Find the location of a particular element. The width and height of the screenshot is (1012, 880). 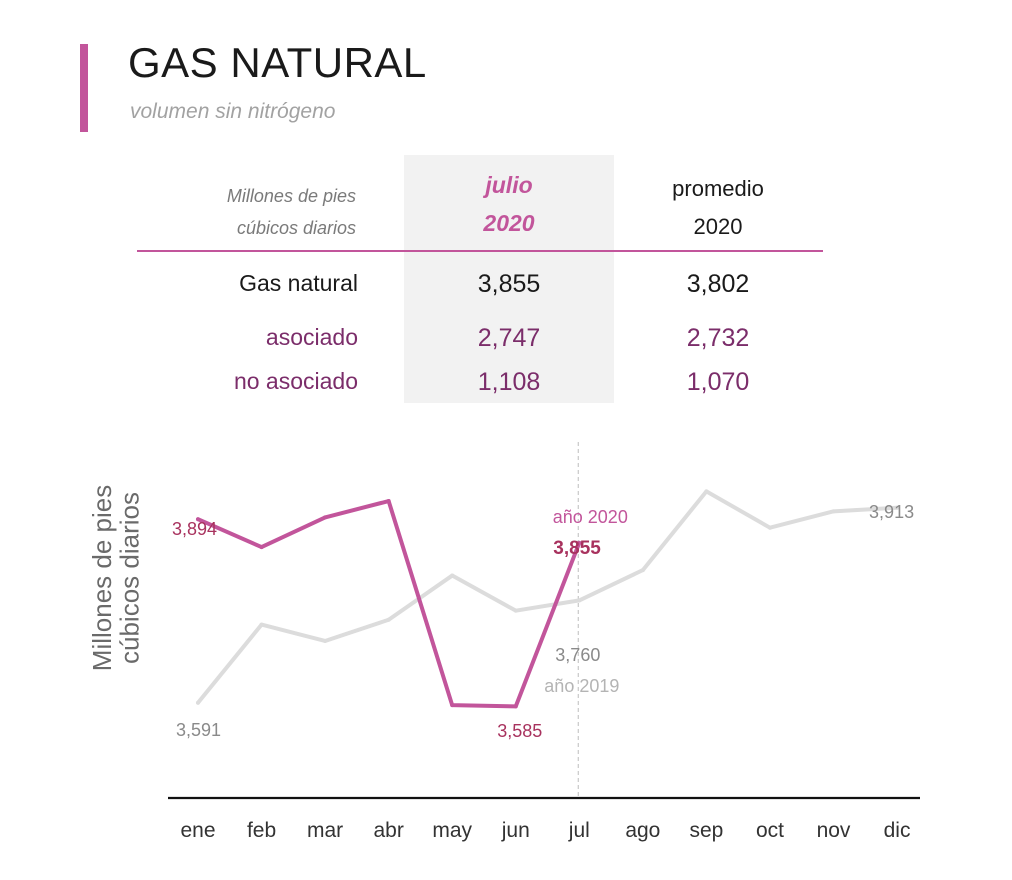

column-header-julio-line1: julio is located at coordinates (509, 185).